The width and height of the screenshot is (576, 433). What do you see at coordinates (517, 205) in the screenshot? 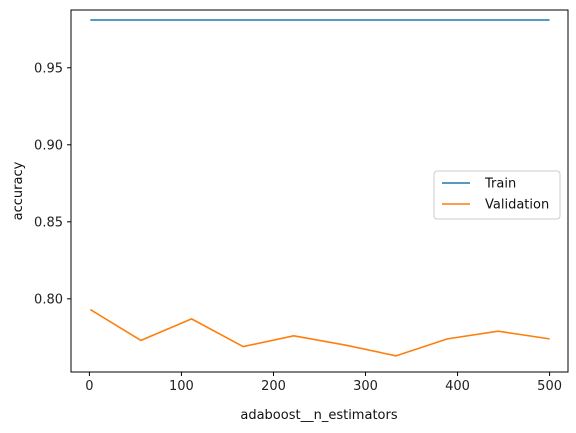
I see `legend-label-validation: Validation` at bounding box center [517, 205].